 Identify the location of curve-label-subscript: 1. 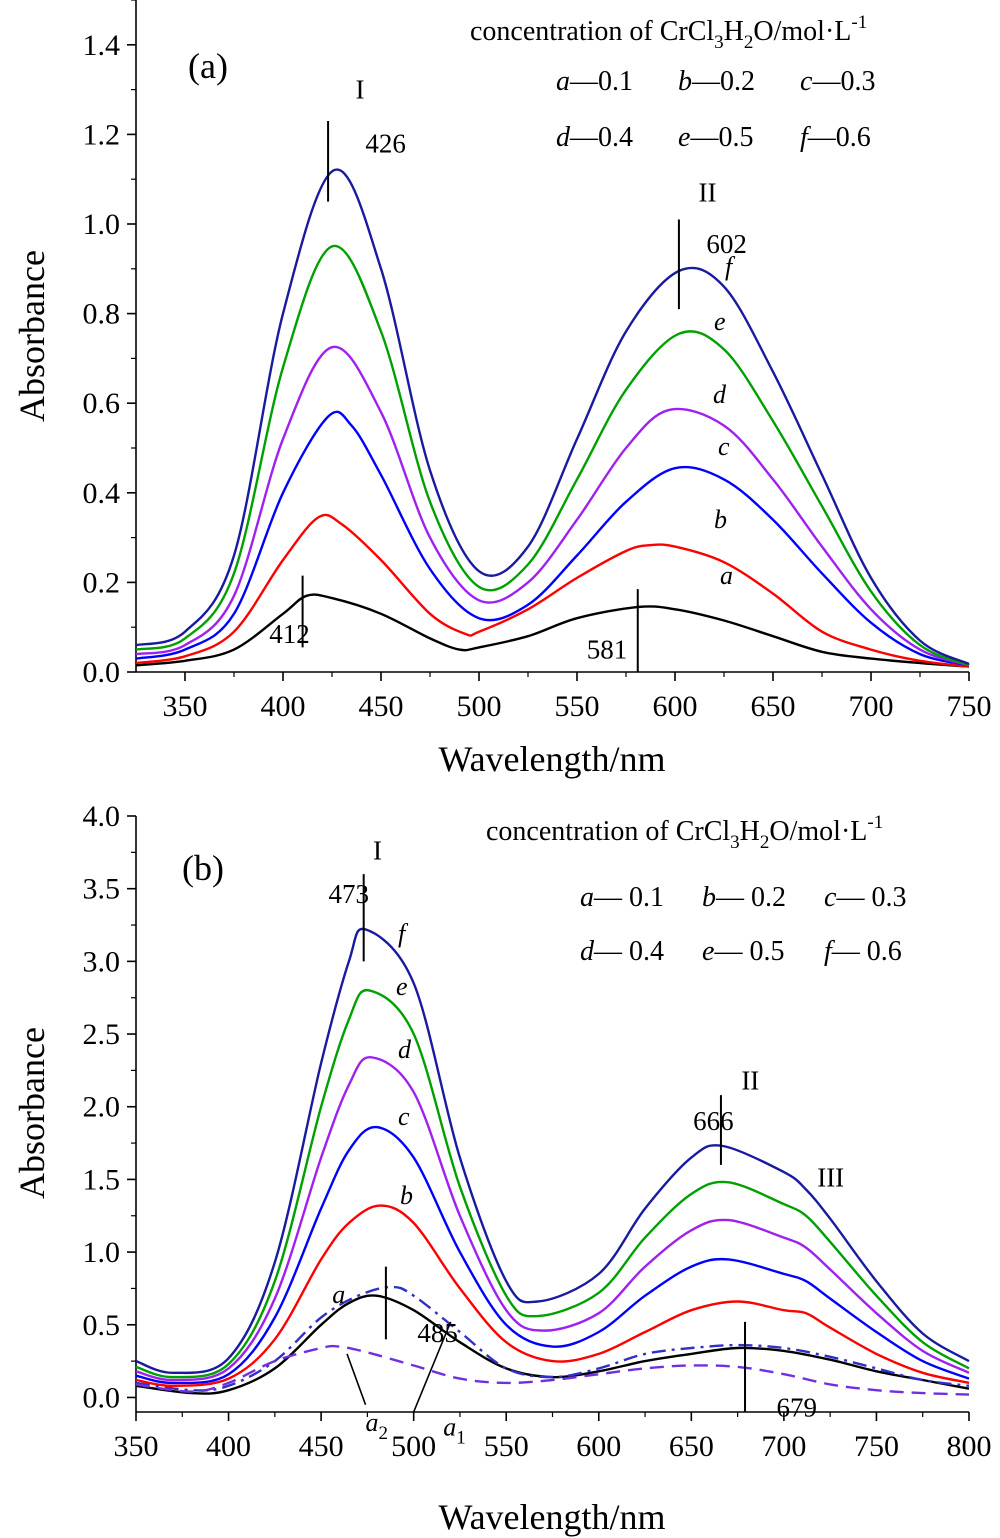
(461, 1437).